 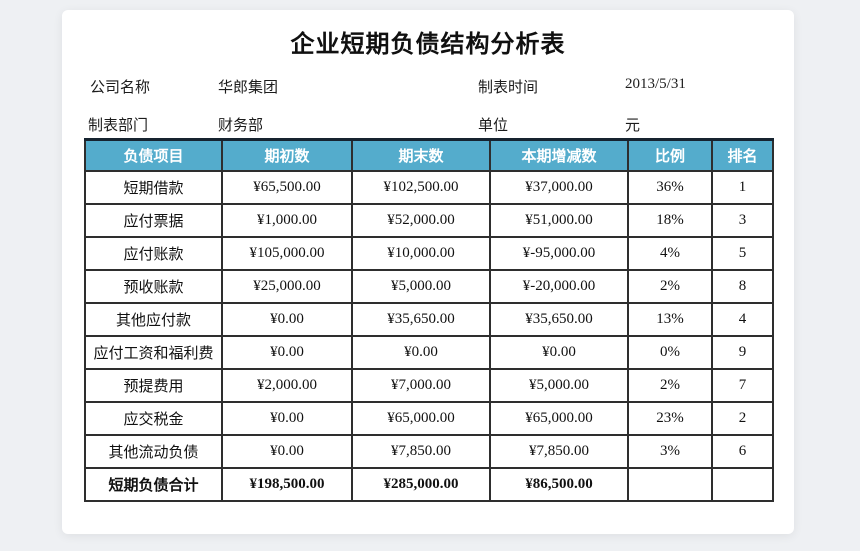 I want to click on cell-rank: 5, so click(x=742, y=253).